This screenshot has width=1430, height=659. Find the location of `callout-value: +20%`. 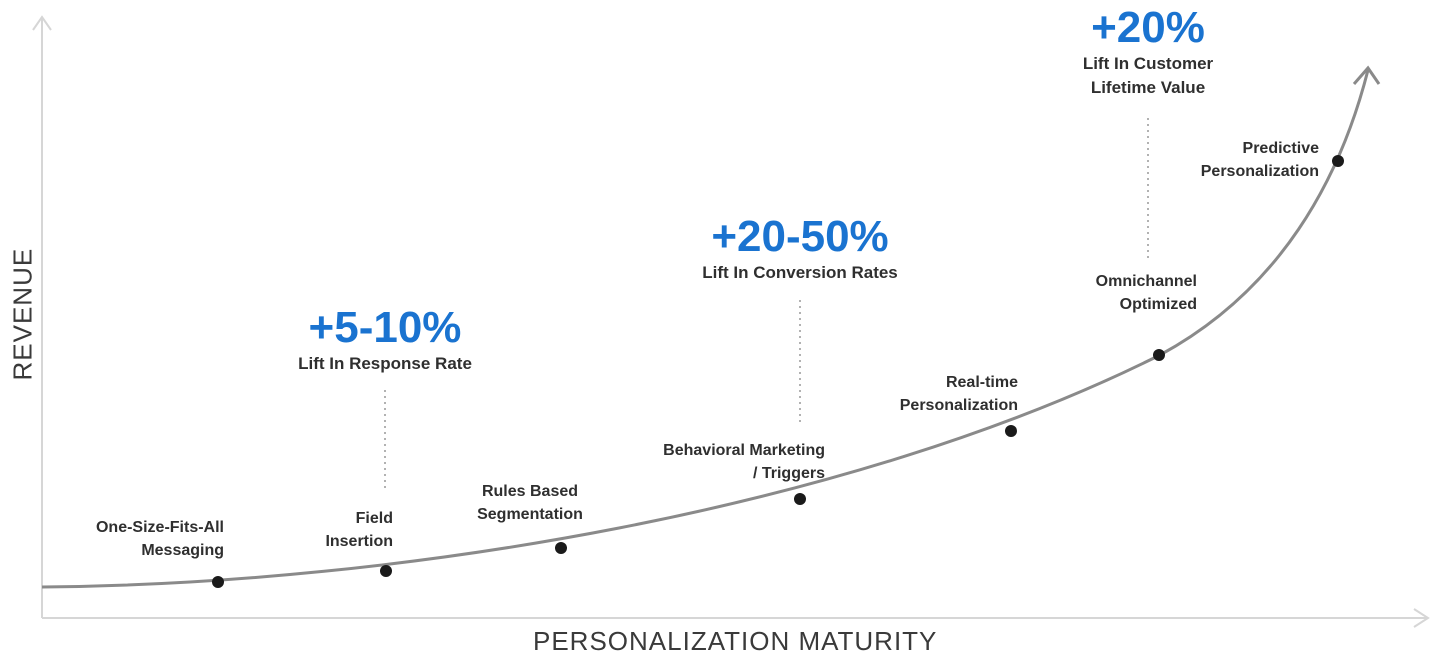

callout-value: +20% is located at coordinates (1148, 27).